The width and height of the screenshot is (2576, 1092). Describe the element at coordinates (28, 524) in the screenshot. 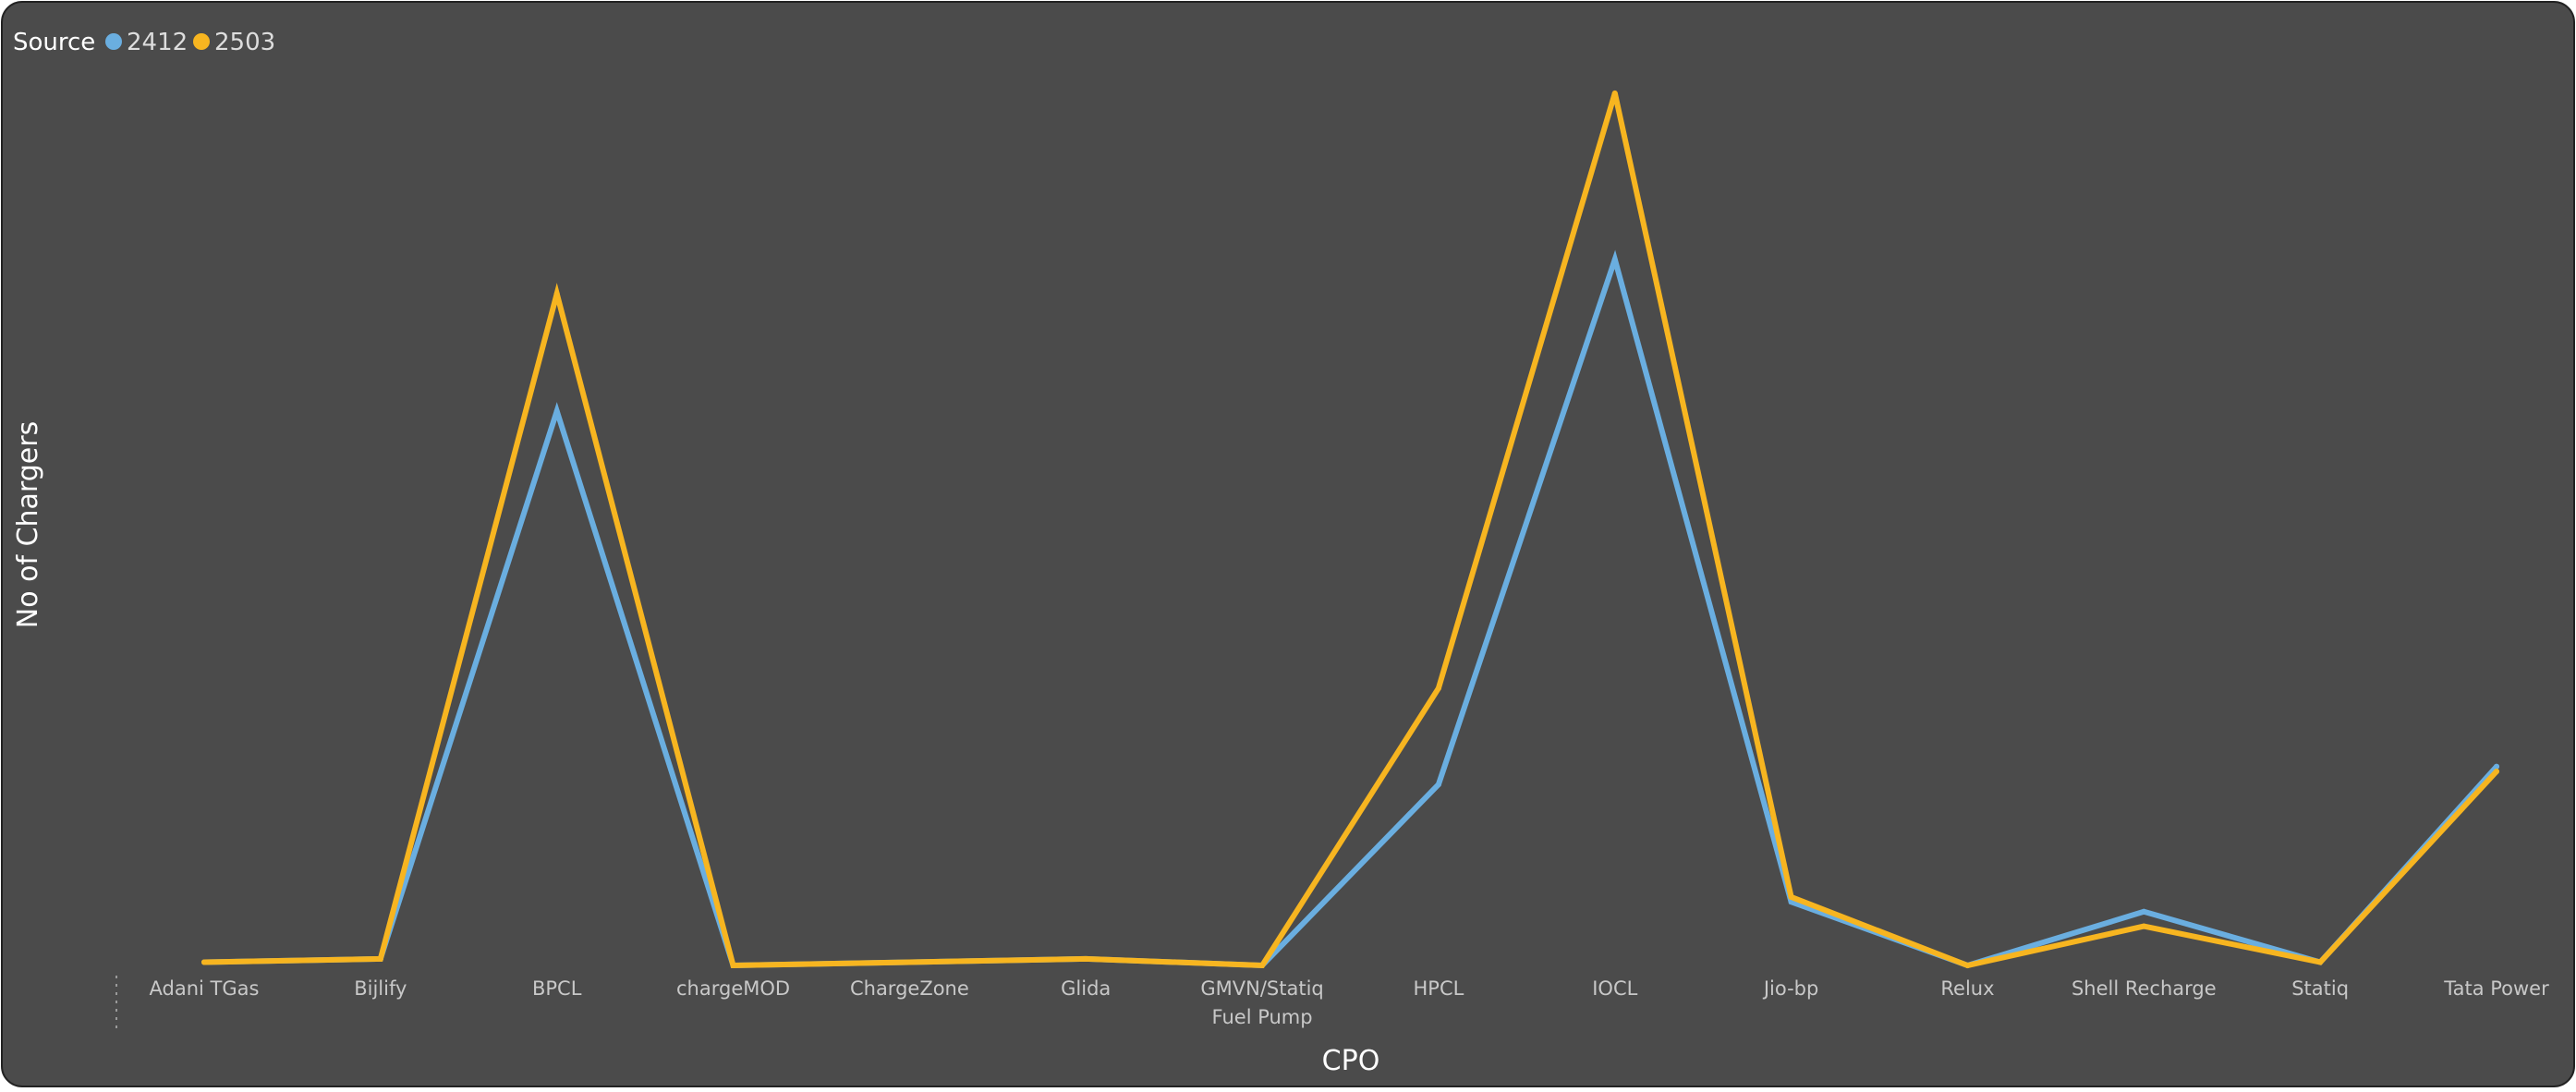

I see `y-axis-label: No of Chargers` at that location.